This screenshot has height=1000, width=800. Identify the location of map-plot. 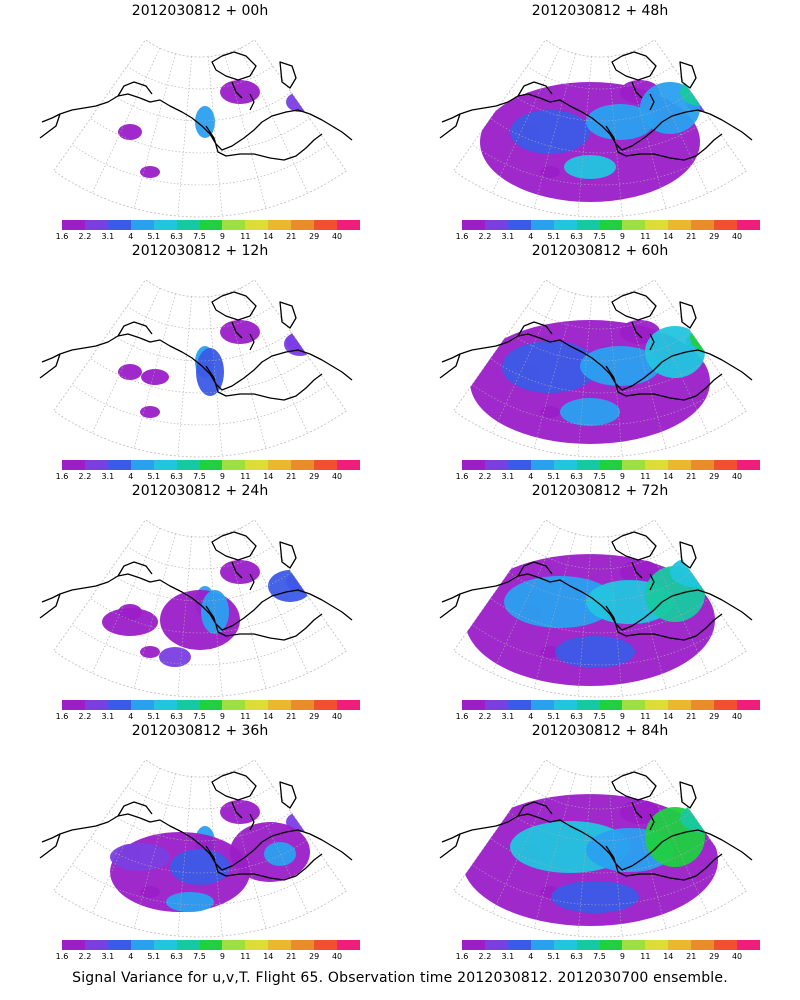
(596, 128).